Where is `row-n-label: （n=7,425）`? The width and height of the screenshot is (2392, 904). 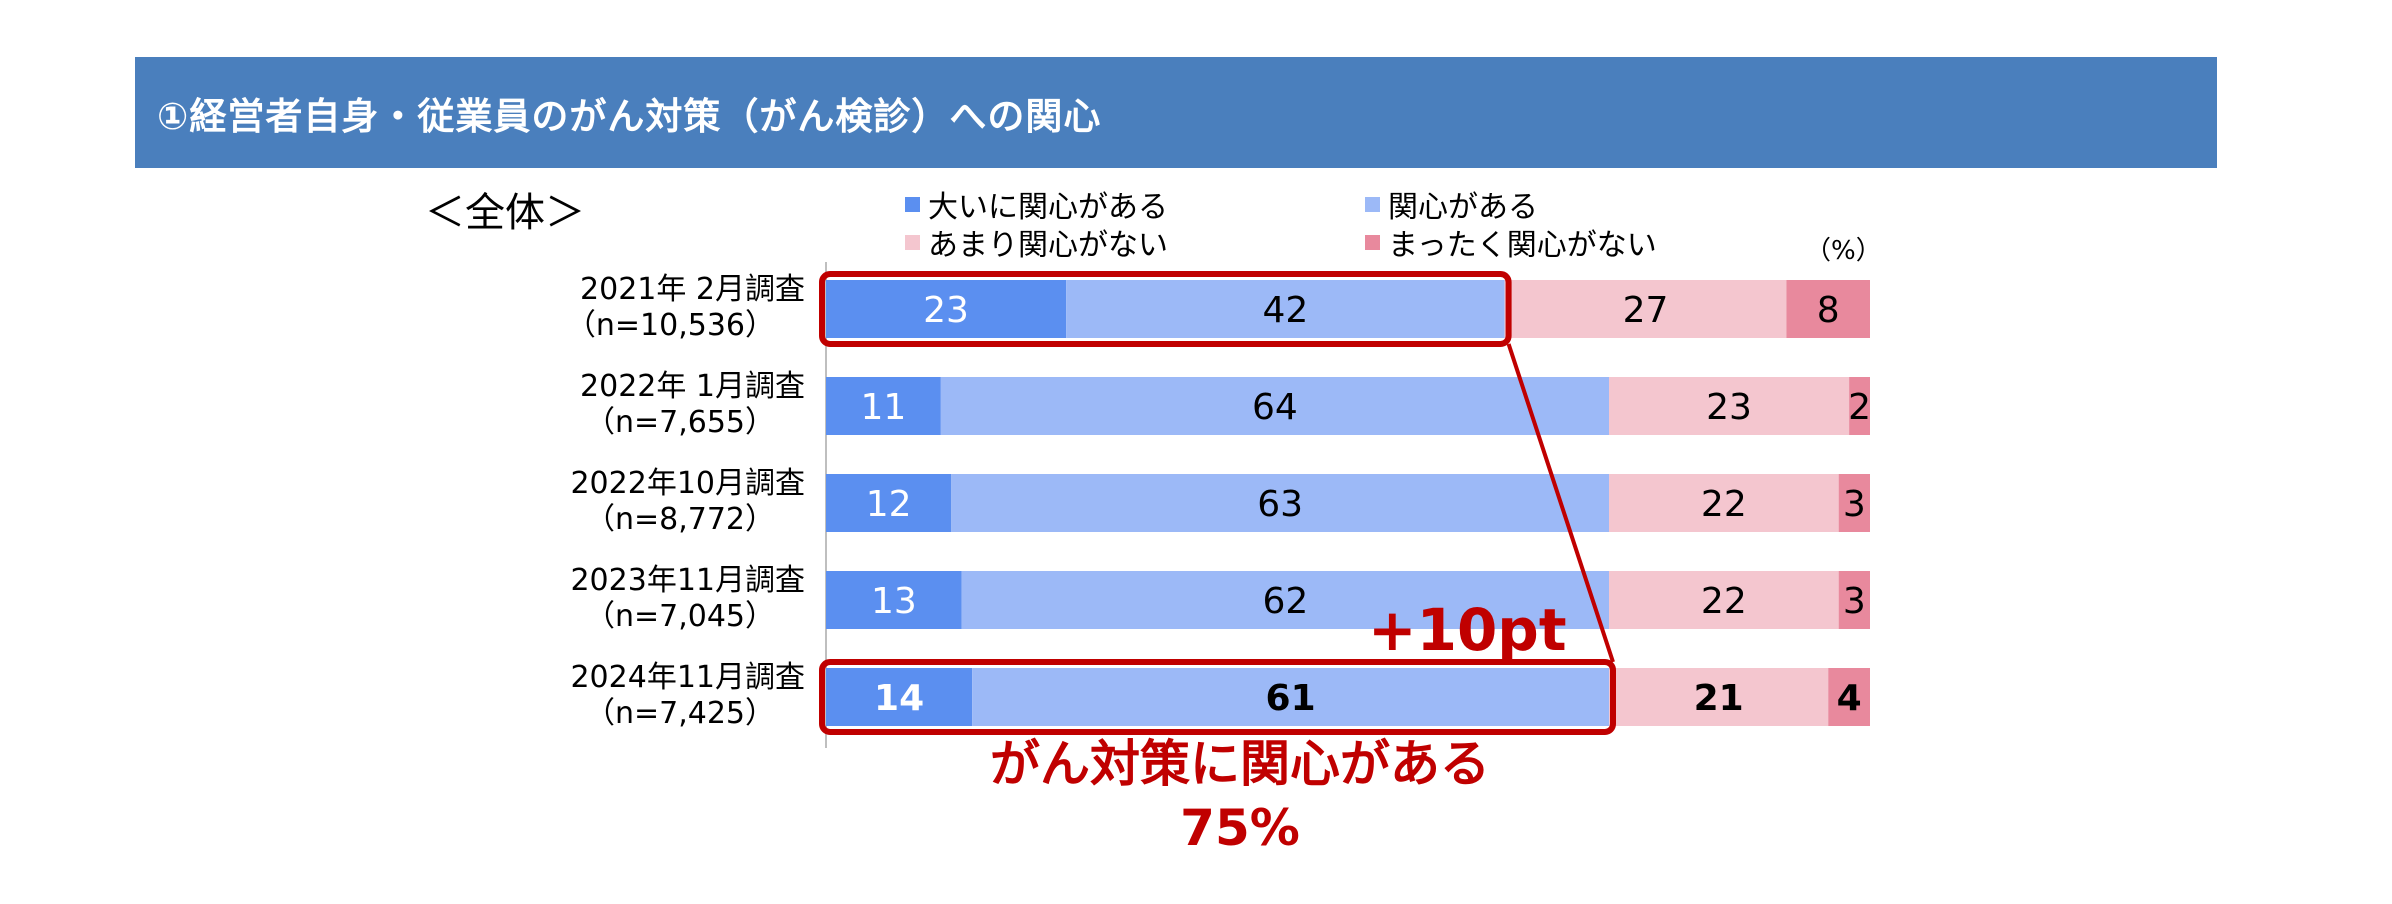 row-n-label: （n=7,425） is located at coordinates (679, 713).